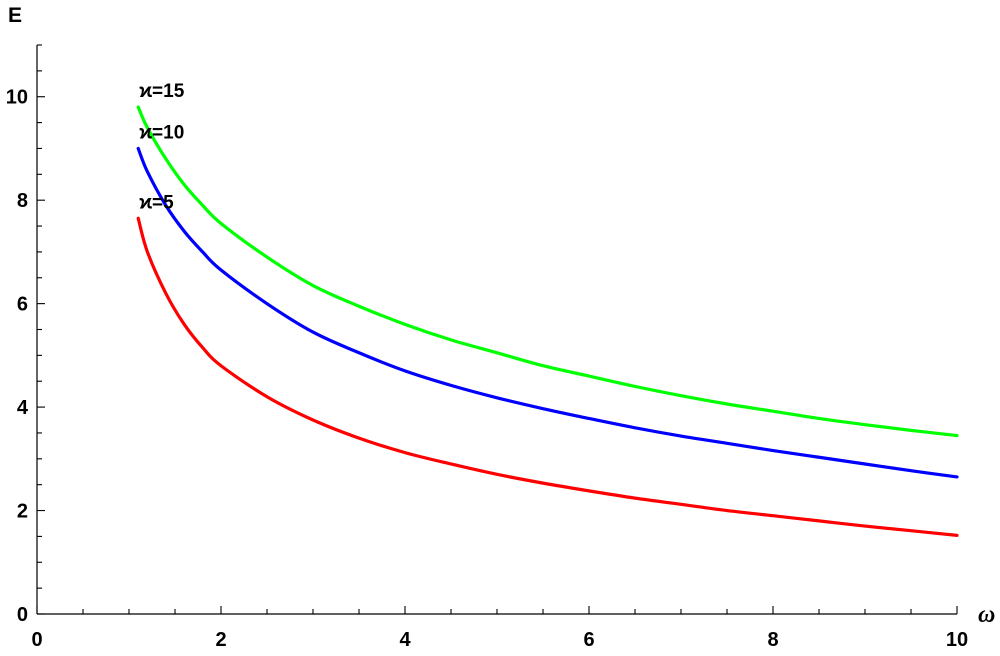  I want to click on y-tick-label: 6, so click(22, 305).